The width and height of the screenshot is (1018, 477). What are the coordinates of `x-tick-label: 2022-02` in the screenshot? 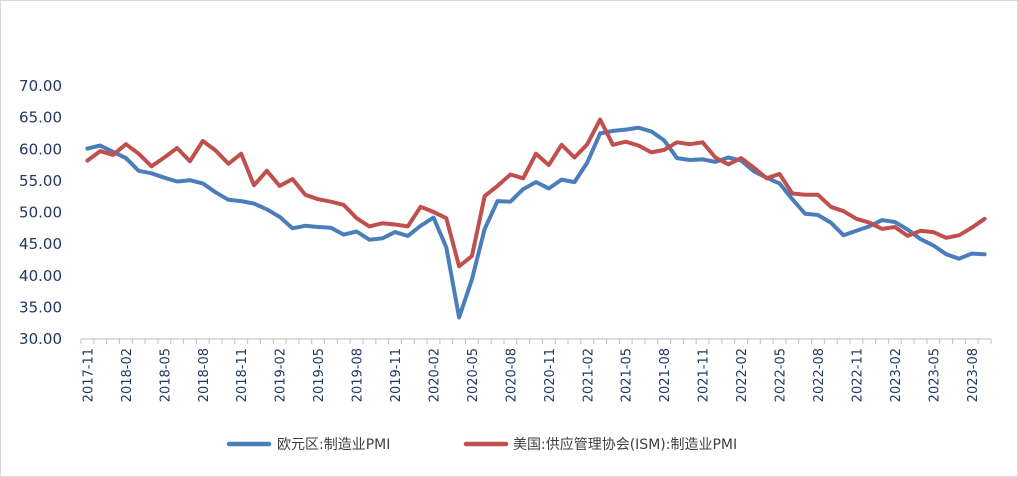 It's located at (742, 375).